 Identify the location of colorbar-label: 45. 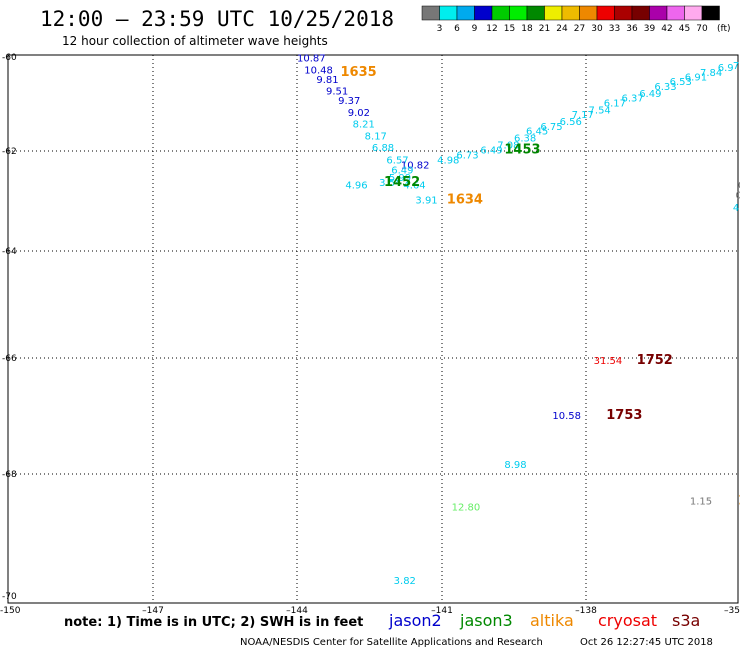
(684, 29).